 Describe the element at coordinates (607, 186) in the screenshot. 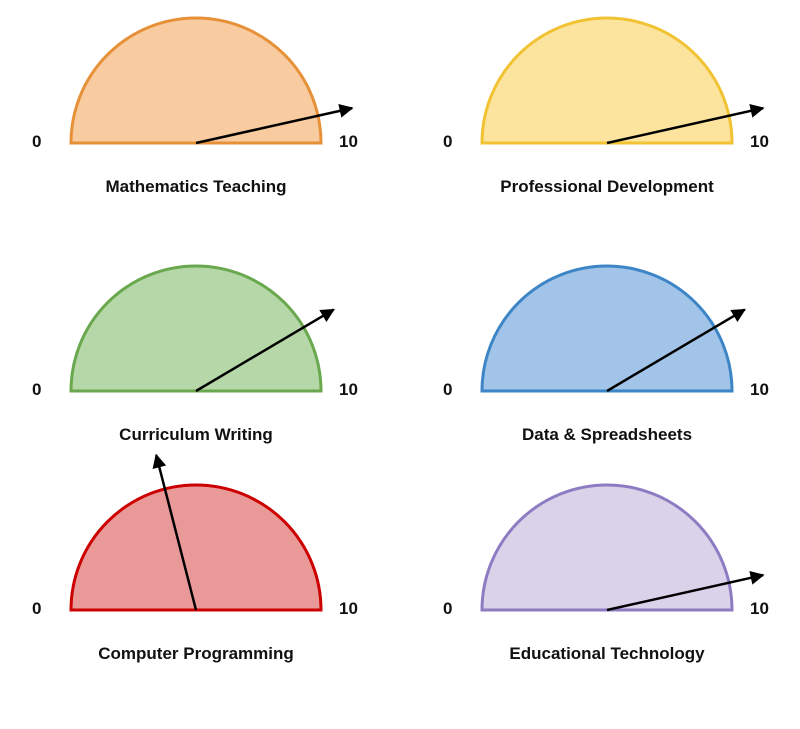

I see `gauge-title: Professional Development` at that location.